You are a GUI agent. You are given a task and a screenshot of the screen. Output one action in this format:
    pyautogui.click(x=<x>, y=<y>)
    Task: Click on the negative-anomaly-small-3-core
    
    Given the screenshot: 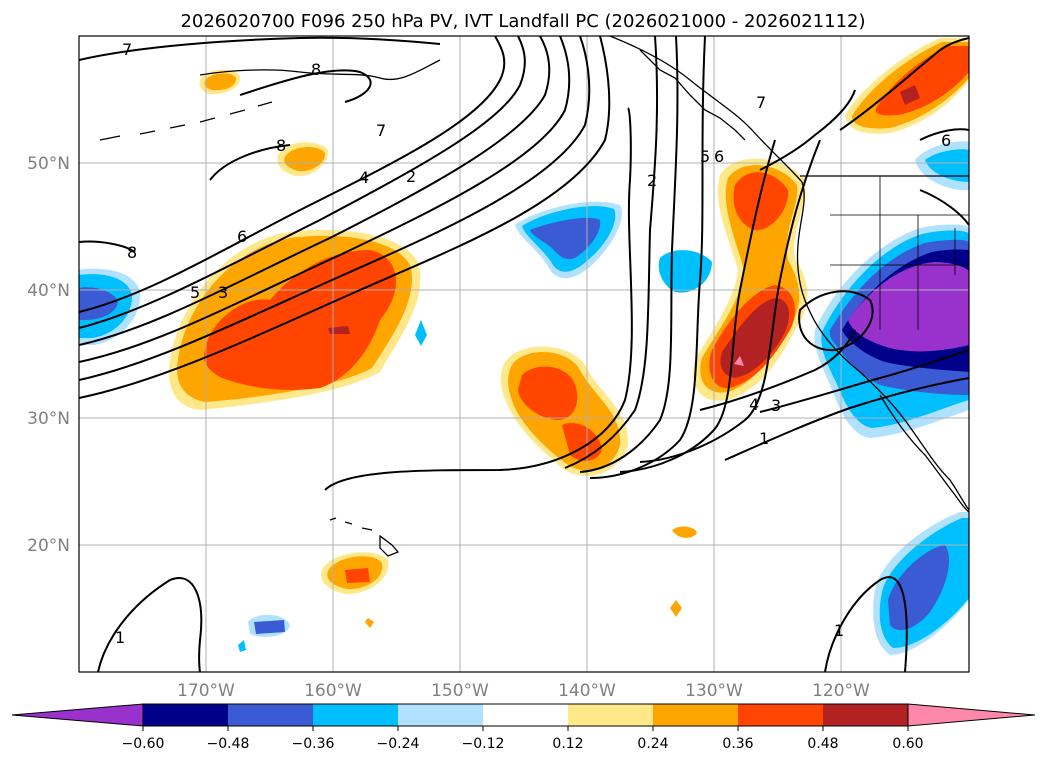 What is the action you would take?
    pyautogui.click(x=269, y=627)
    